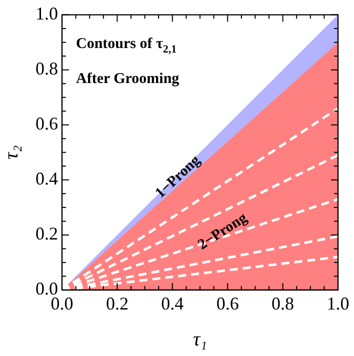  What do you see at coordinates (47, 14) in the screenshot?
I see `y-tick-label: 1.0` at bounding box center [47, 14].